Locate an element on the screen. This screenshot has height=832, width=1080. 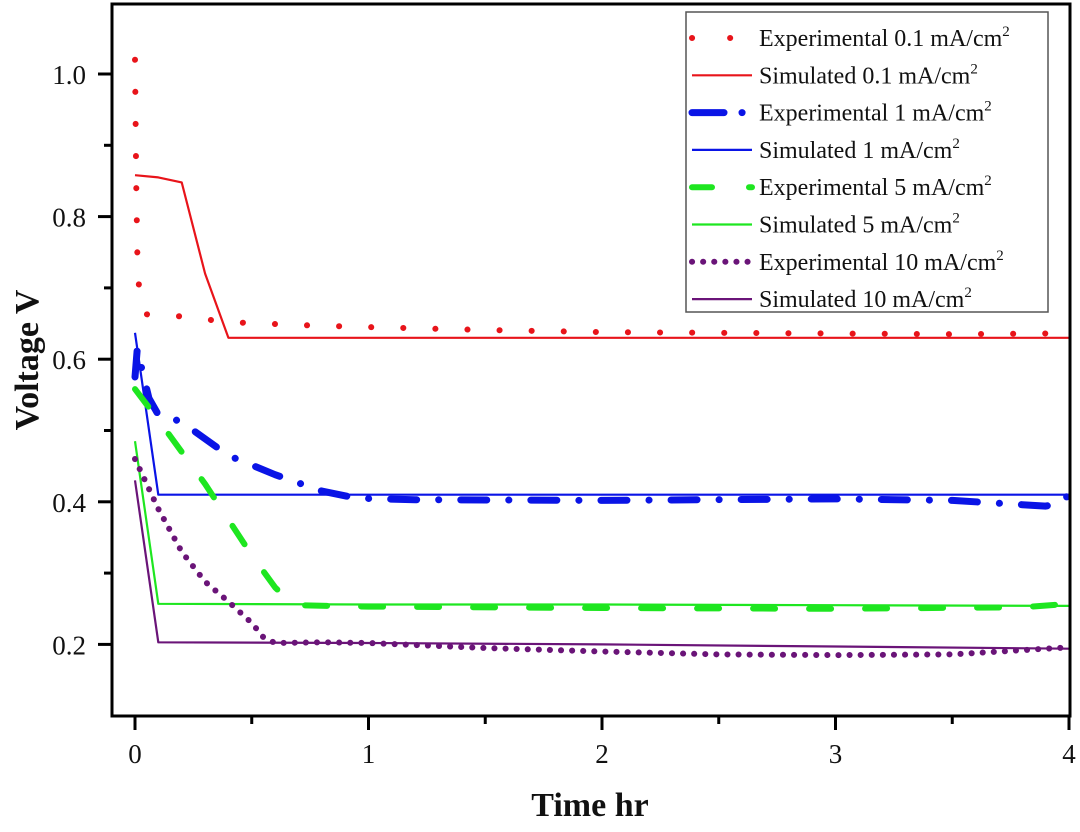
legend-label-simulated-10-ma-cm2: Simulated 10 mA/cm2 is located at coordinates (865, 299).